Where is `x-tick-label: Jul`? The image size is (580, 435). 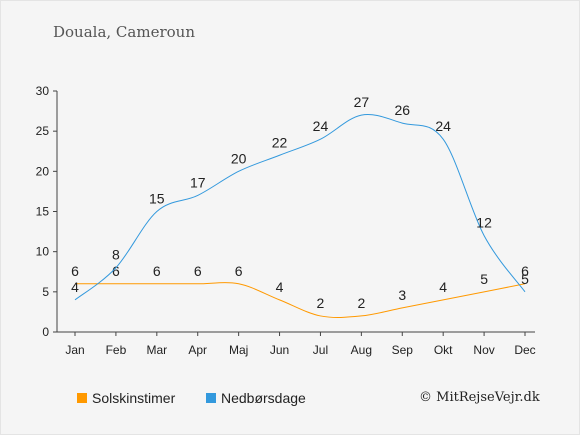 x-tick-label: Jul is located at coordinates (320, 350).